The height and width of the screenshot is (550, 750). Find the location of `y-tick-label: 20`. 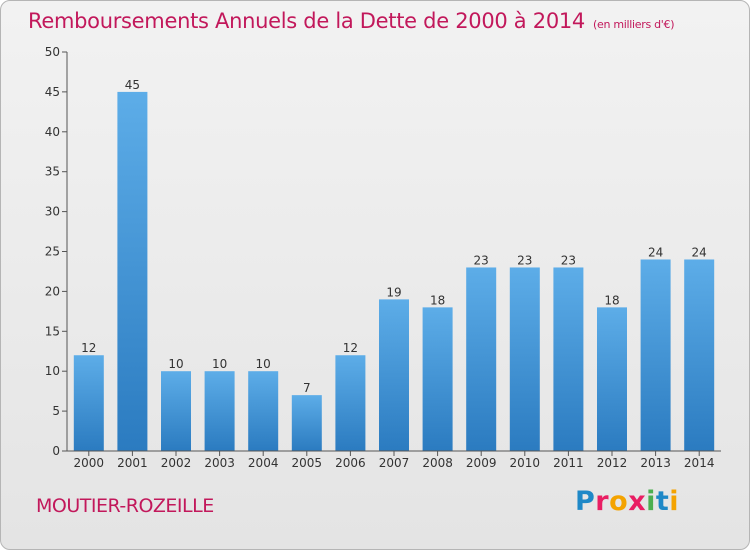

y-tick-label: 20 is located at coordinates (52, 291).